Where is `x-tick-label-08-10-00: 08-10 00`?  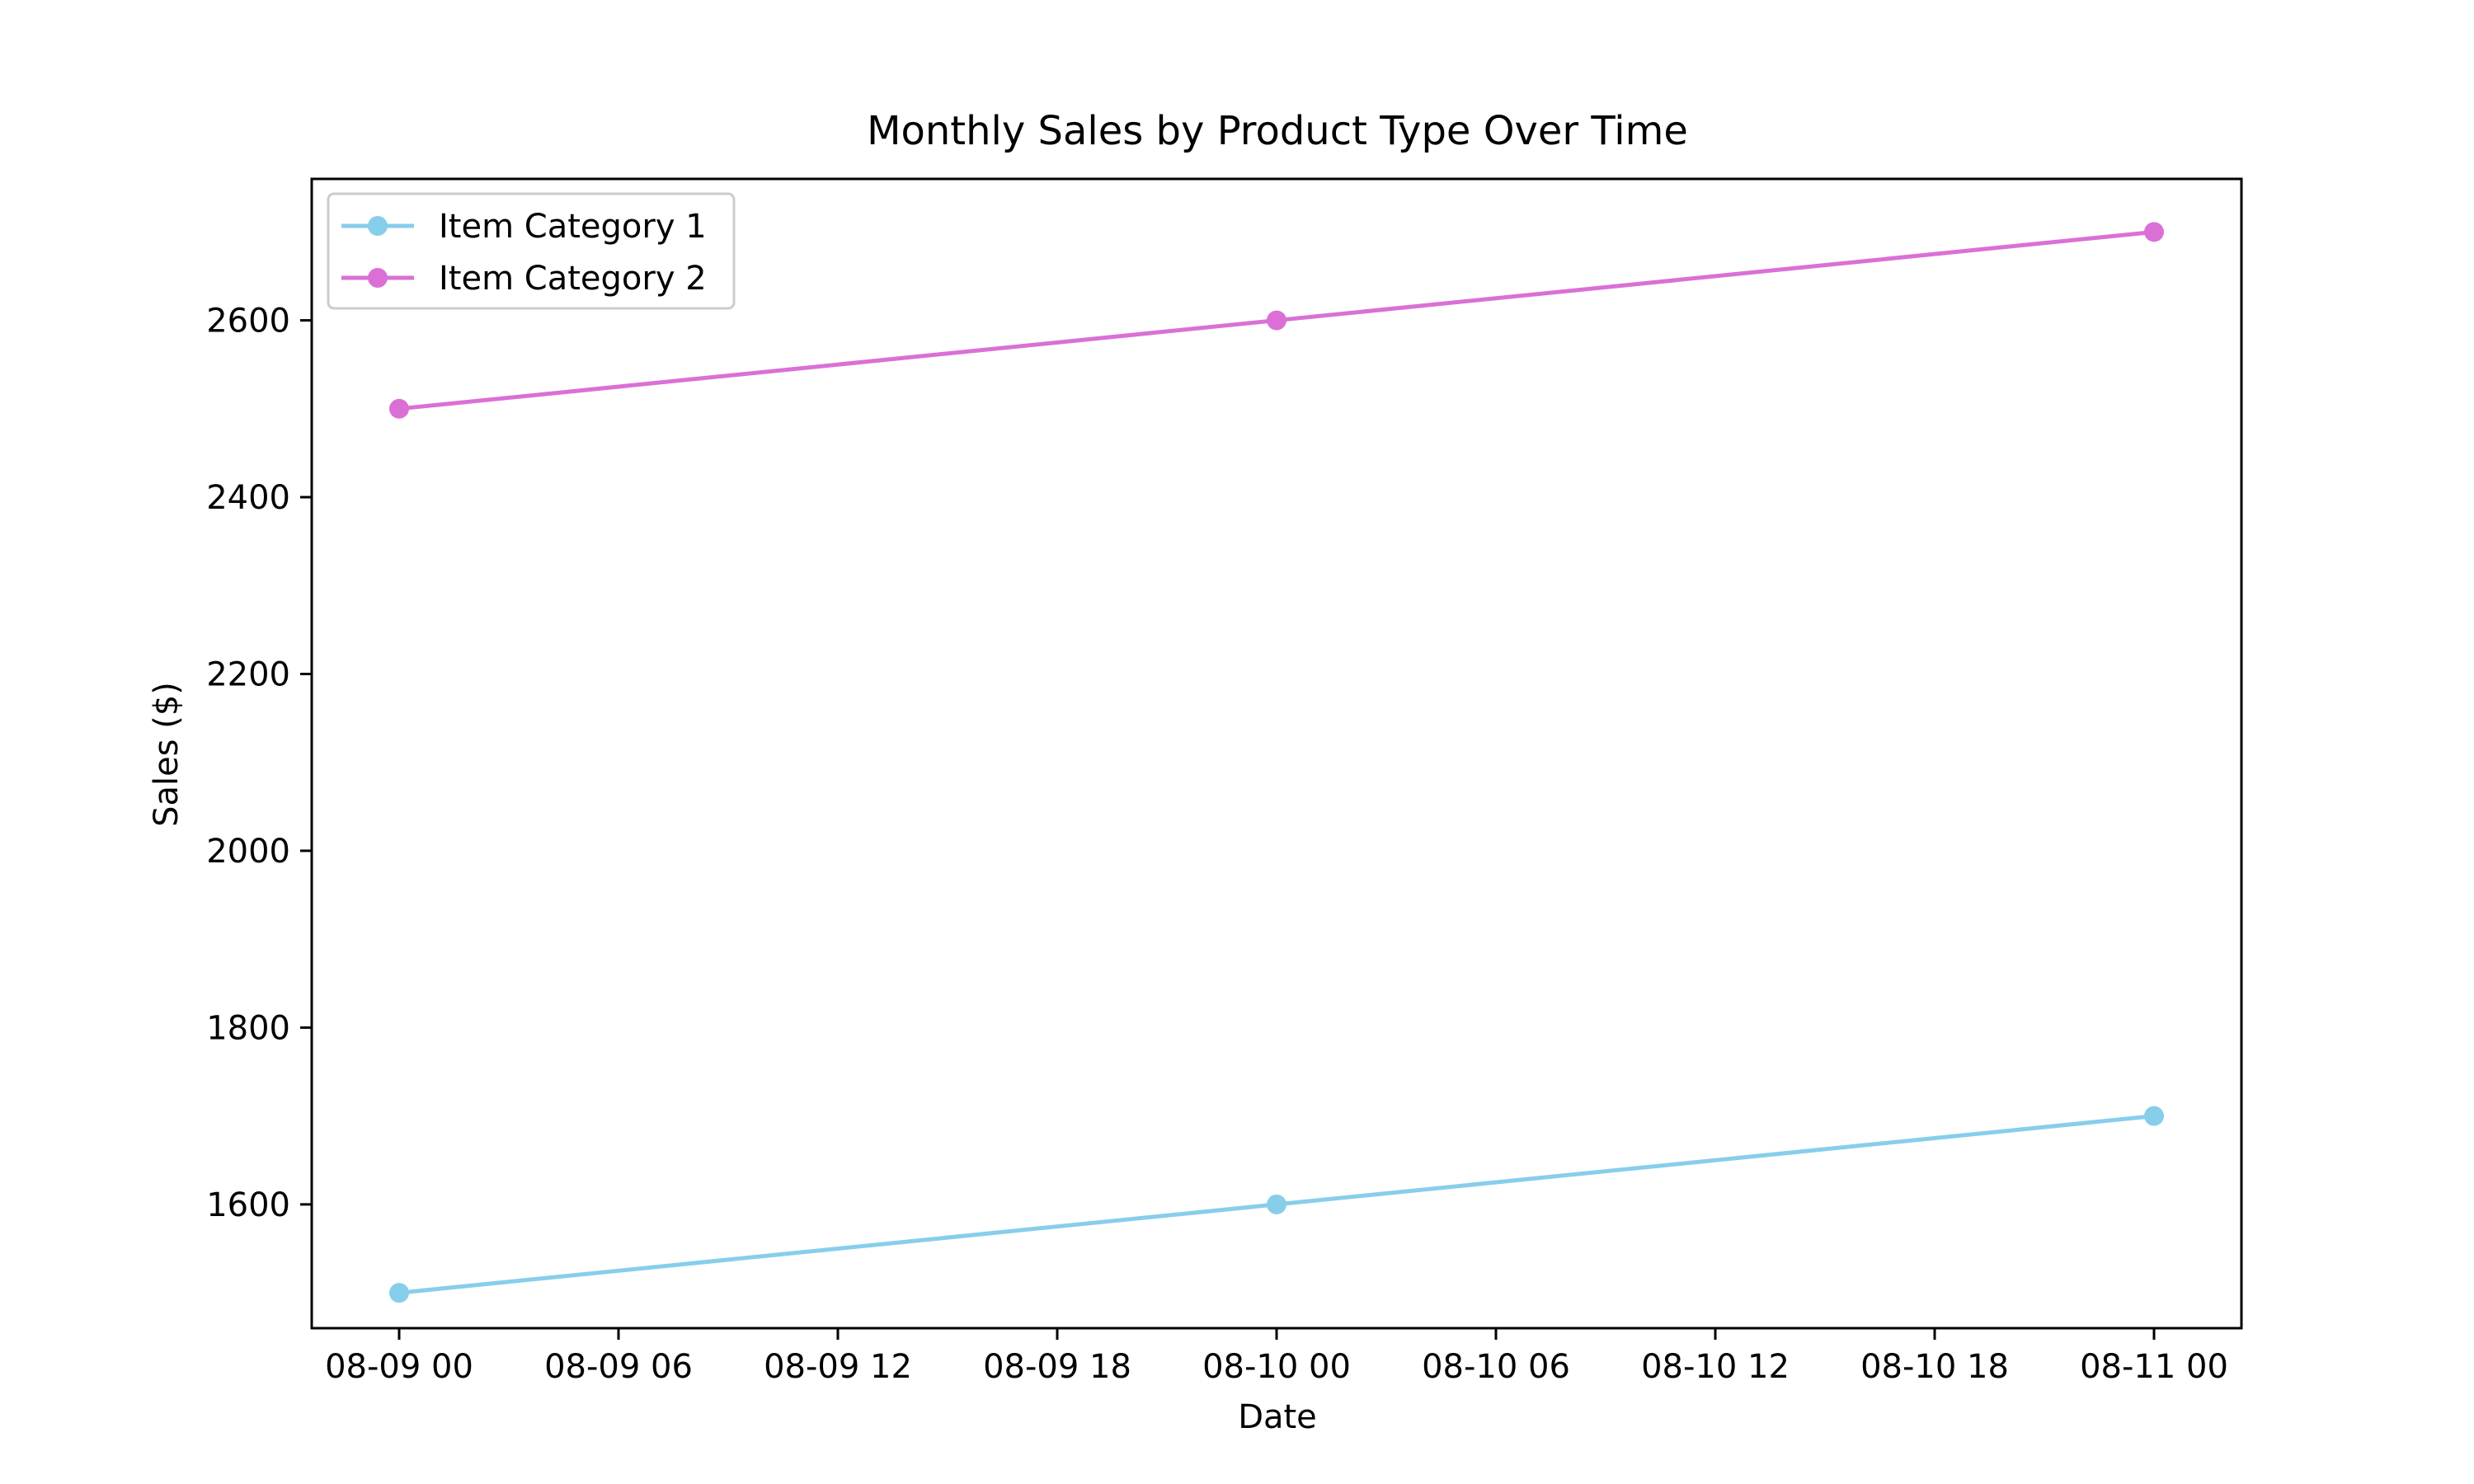 x-tick-label-08-10-00: 08-10 00 is located at coordinates (1276, 1367).